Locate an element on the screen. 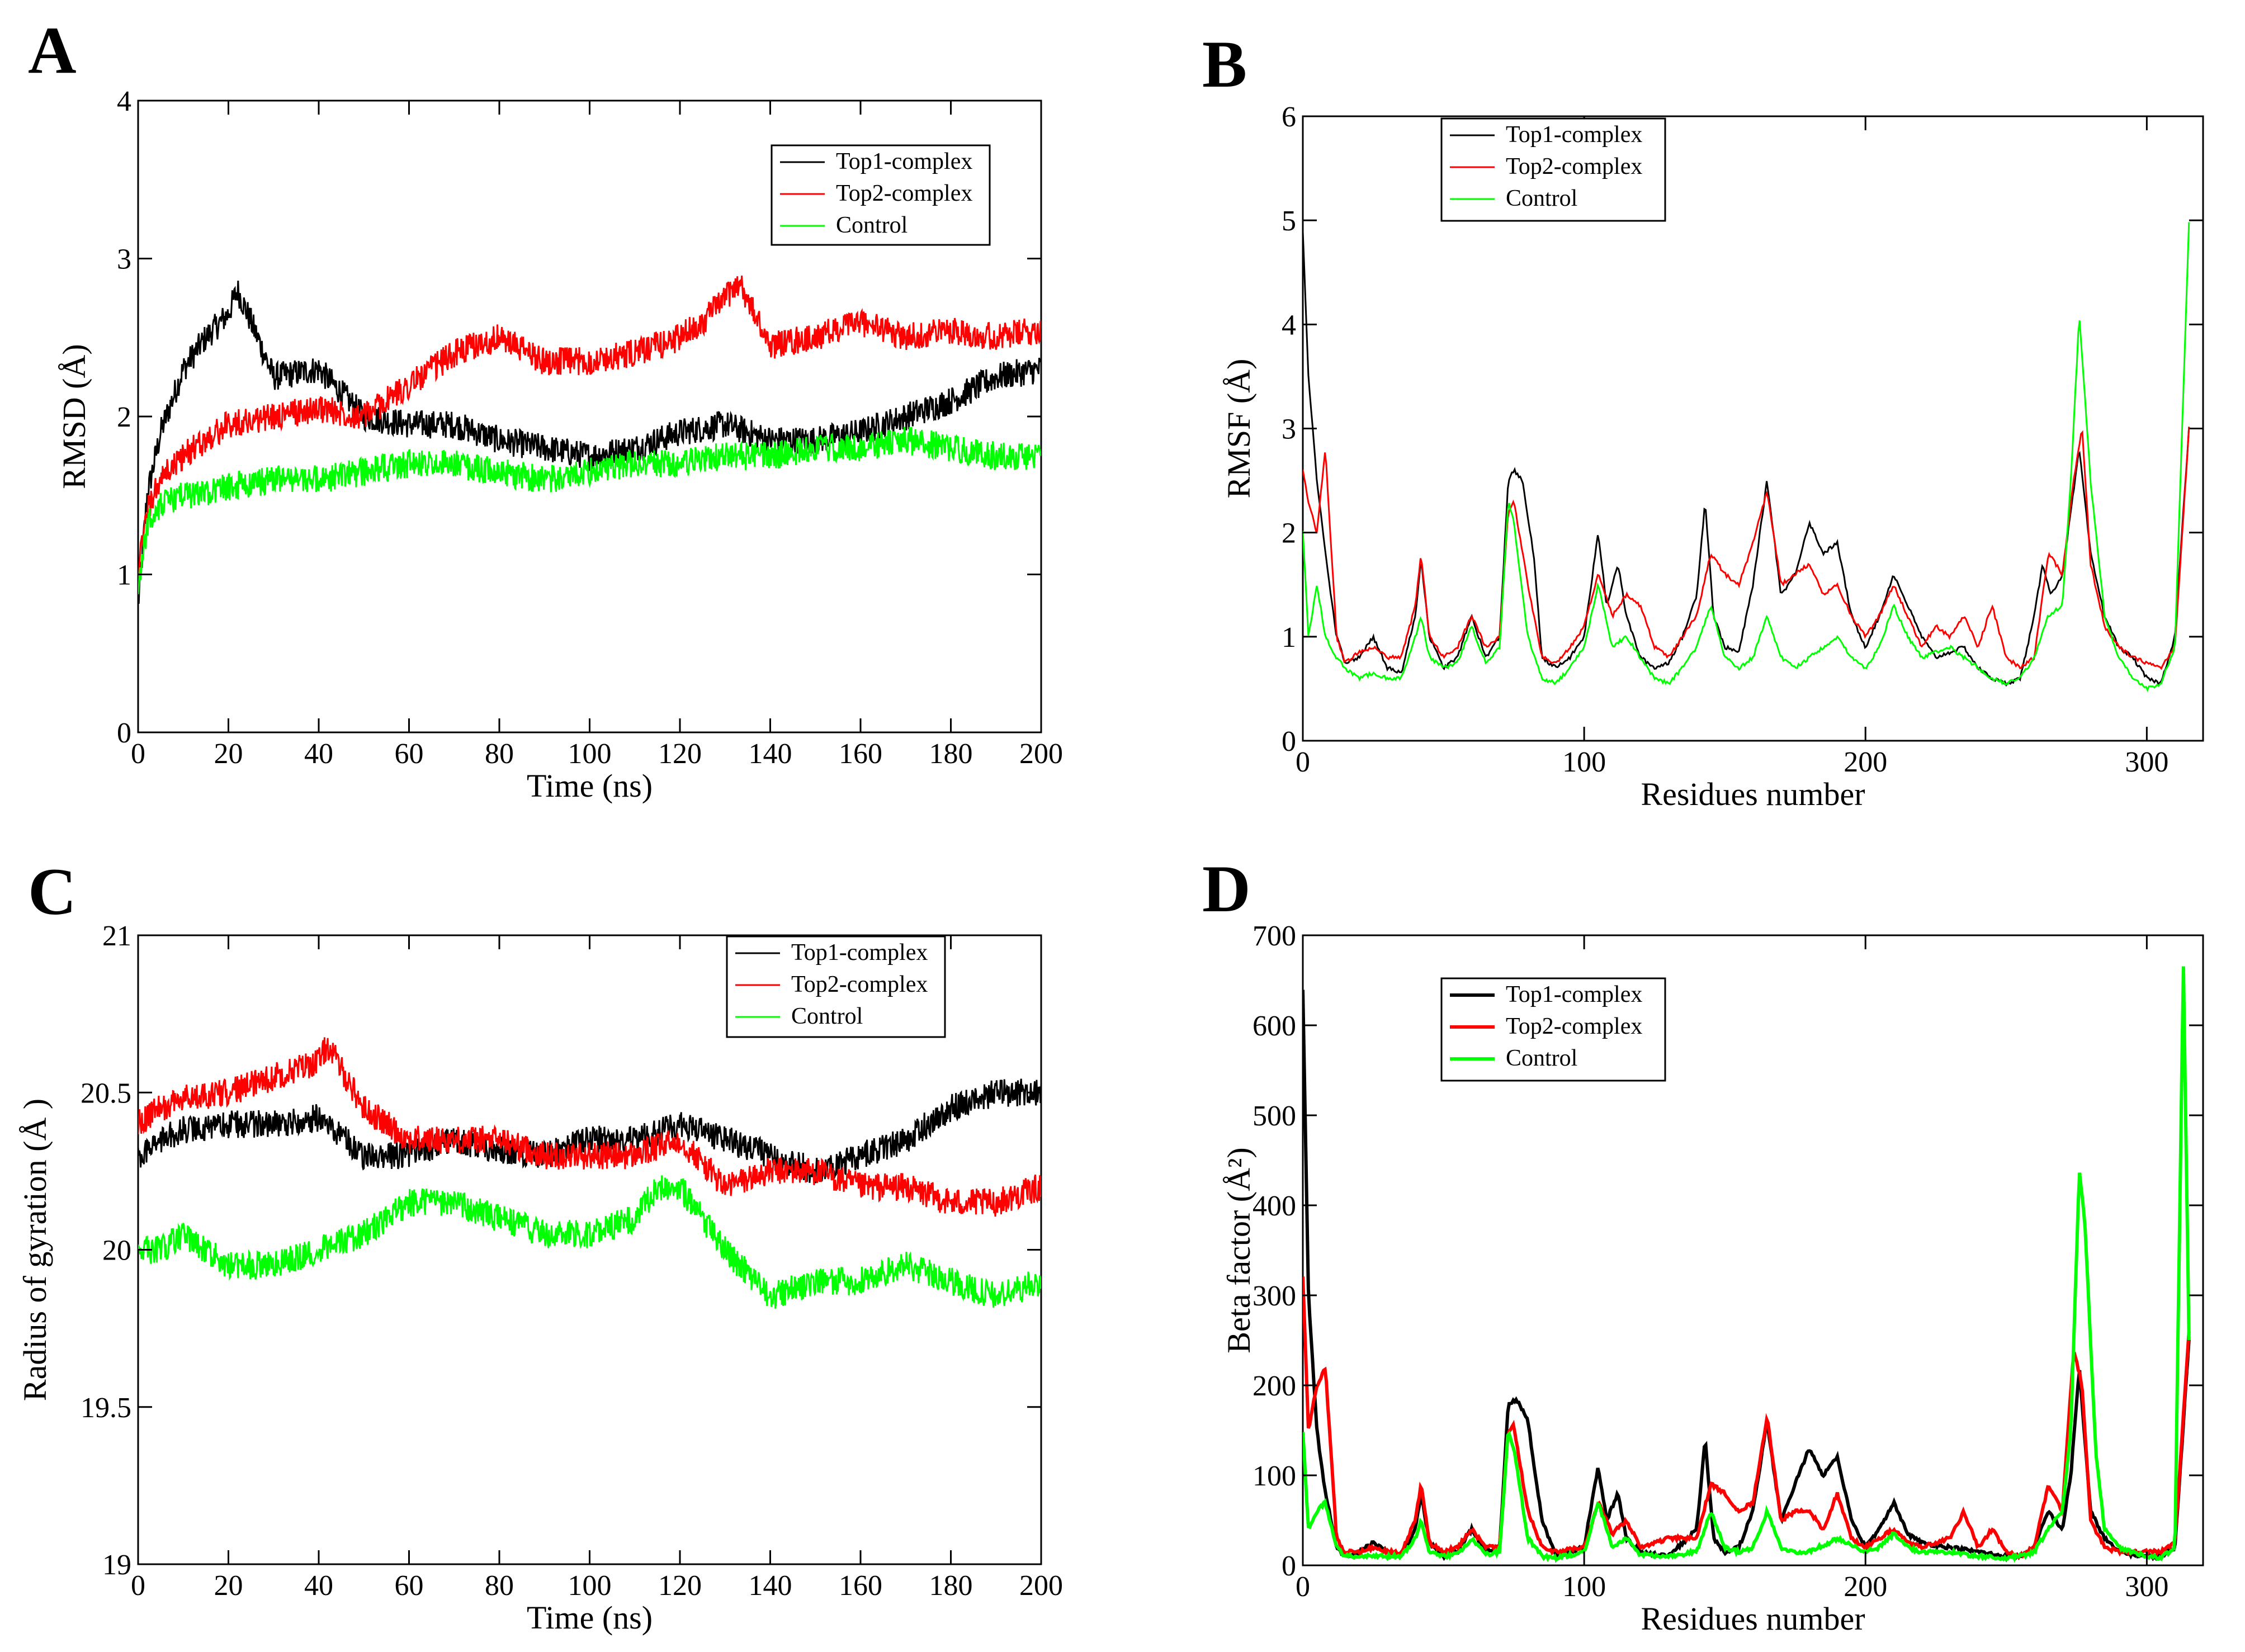  y-tick-label: 200 is located at coordinates (1274, 1386).